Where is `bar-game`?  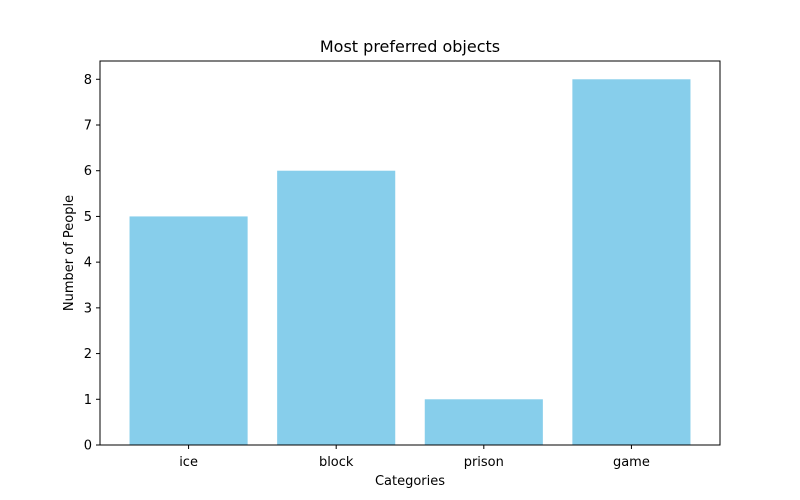 bar-game is located at coordinates (631, 262).